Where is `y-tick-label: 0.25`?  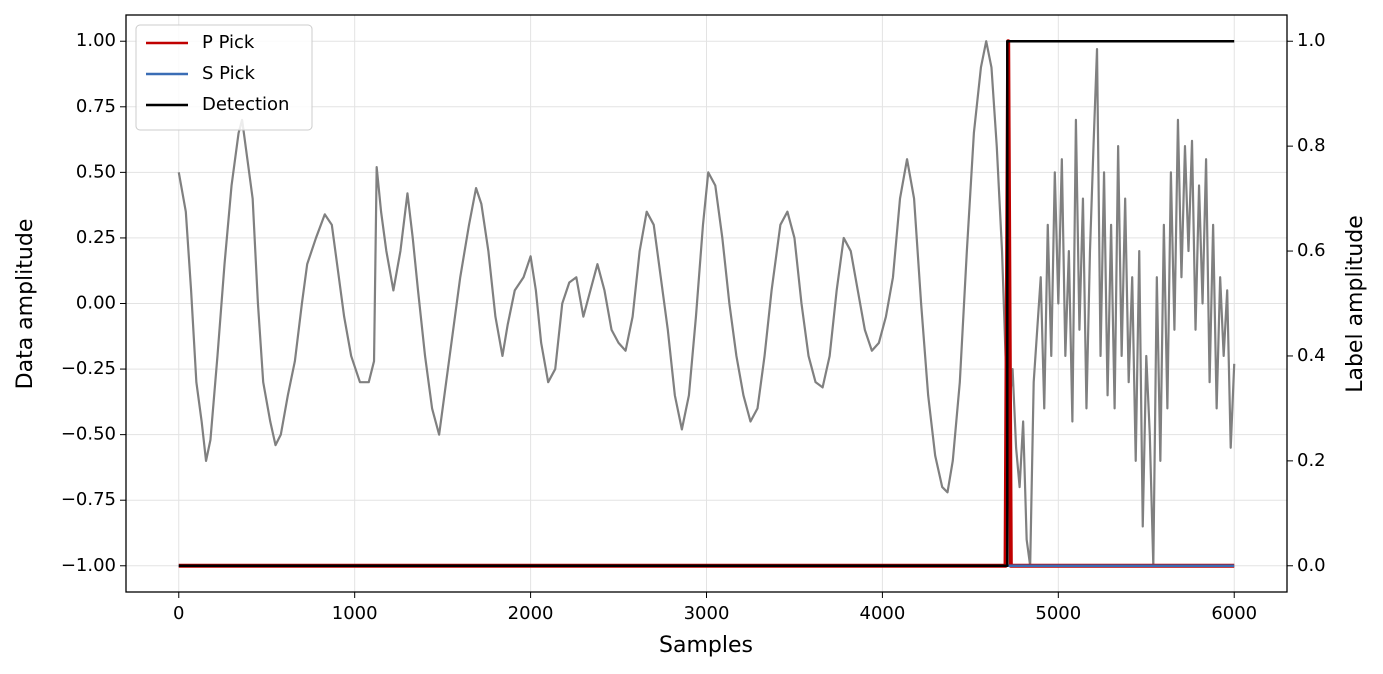
y-tick-label: 0.25 is located at coordinates (96, 237).